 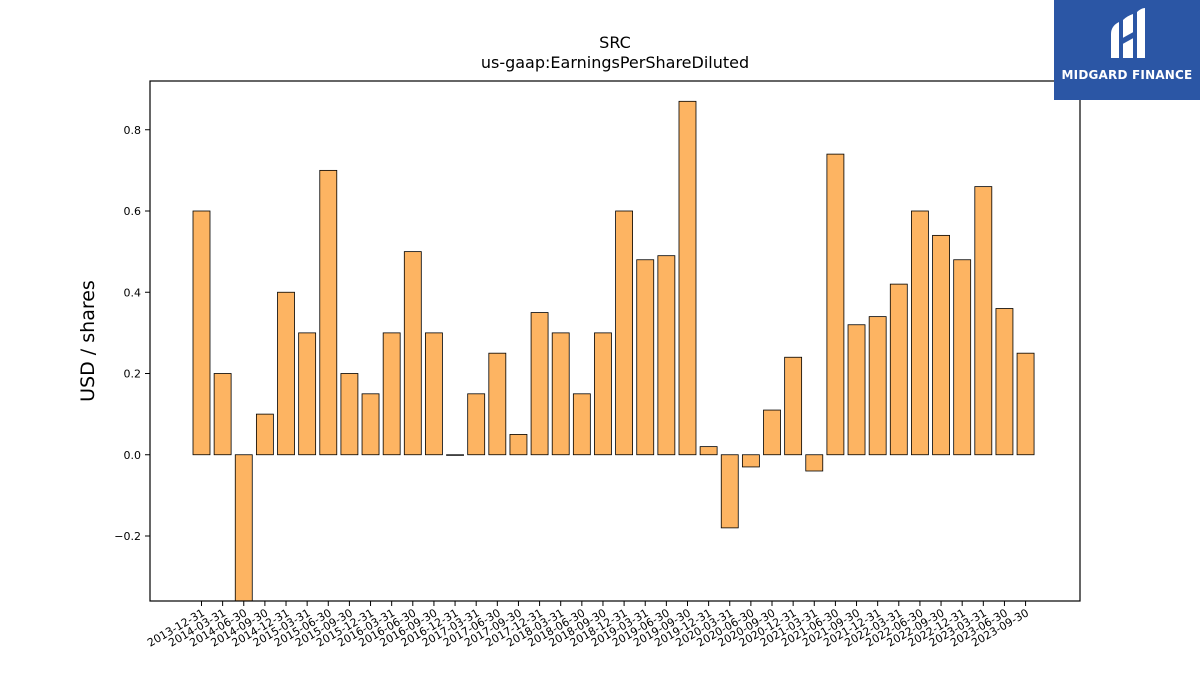 I want to click on midgard-logo-icon, so click(x=1128, y=33).